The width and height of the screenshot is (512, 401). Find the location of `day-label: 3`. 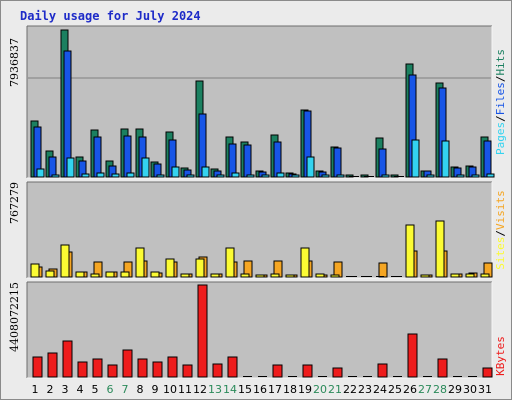

day-label: 3 is located at coordinates (65, 389).